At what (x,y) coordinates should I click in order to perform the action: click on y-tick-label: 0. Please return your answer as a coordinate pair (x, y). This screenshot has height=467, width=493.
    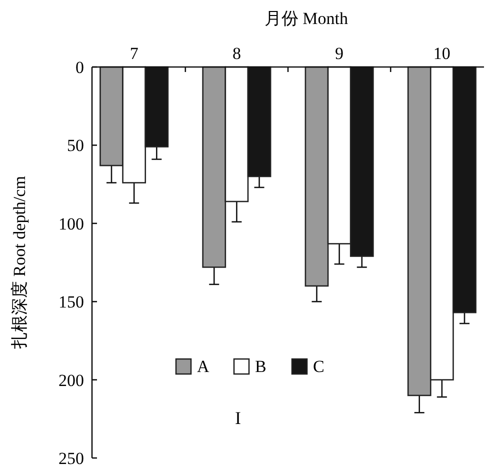
    Looking at the image, I should click on (80, 67).